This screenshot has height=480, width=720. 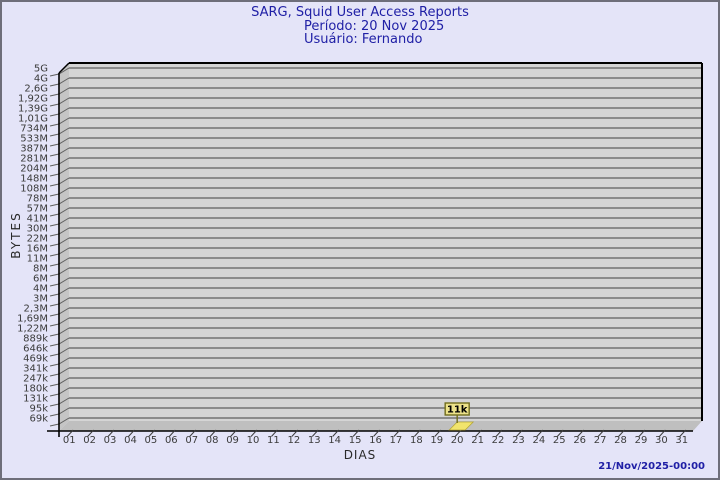 What do you see at coordinates (461, 426) in the screenshot?
I see `bar` at bounding box center [461, 426].